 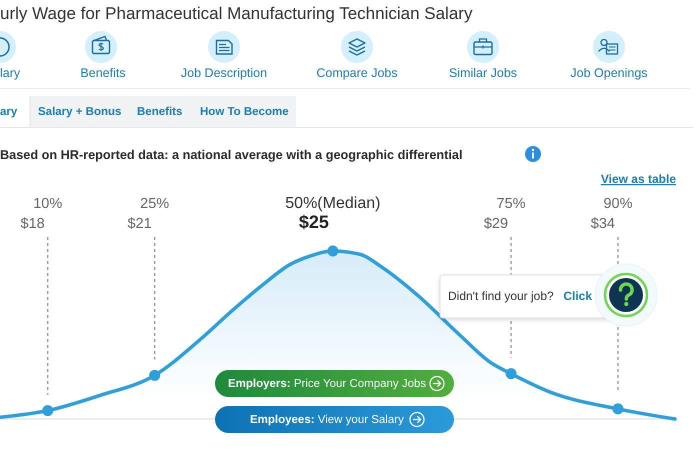 What do you see at coordinates (483, 73) in the screenshot?
I see `text: Similar Jobs` at bounding box center [483, 73].